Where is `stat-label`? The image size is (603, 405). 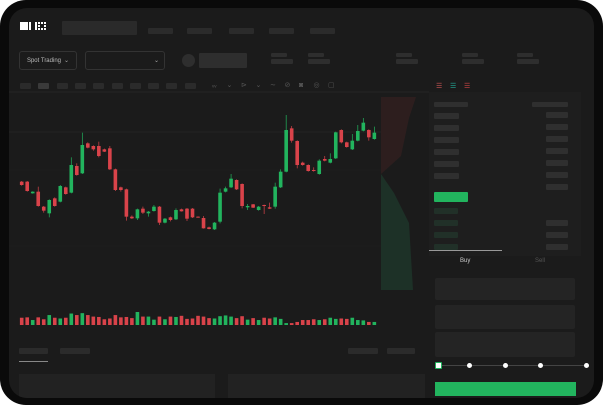
stat-label is located at coordinates (525, 55).